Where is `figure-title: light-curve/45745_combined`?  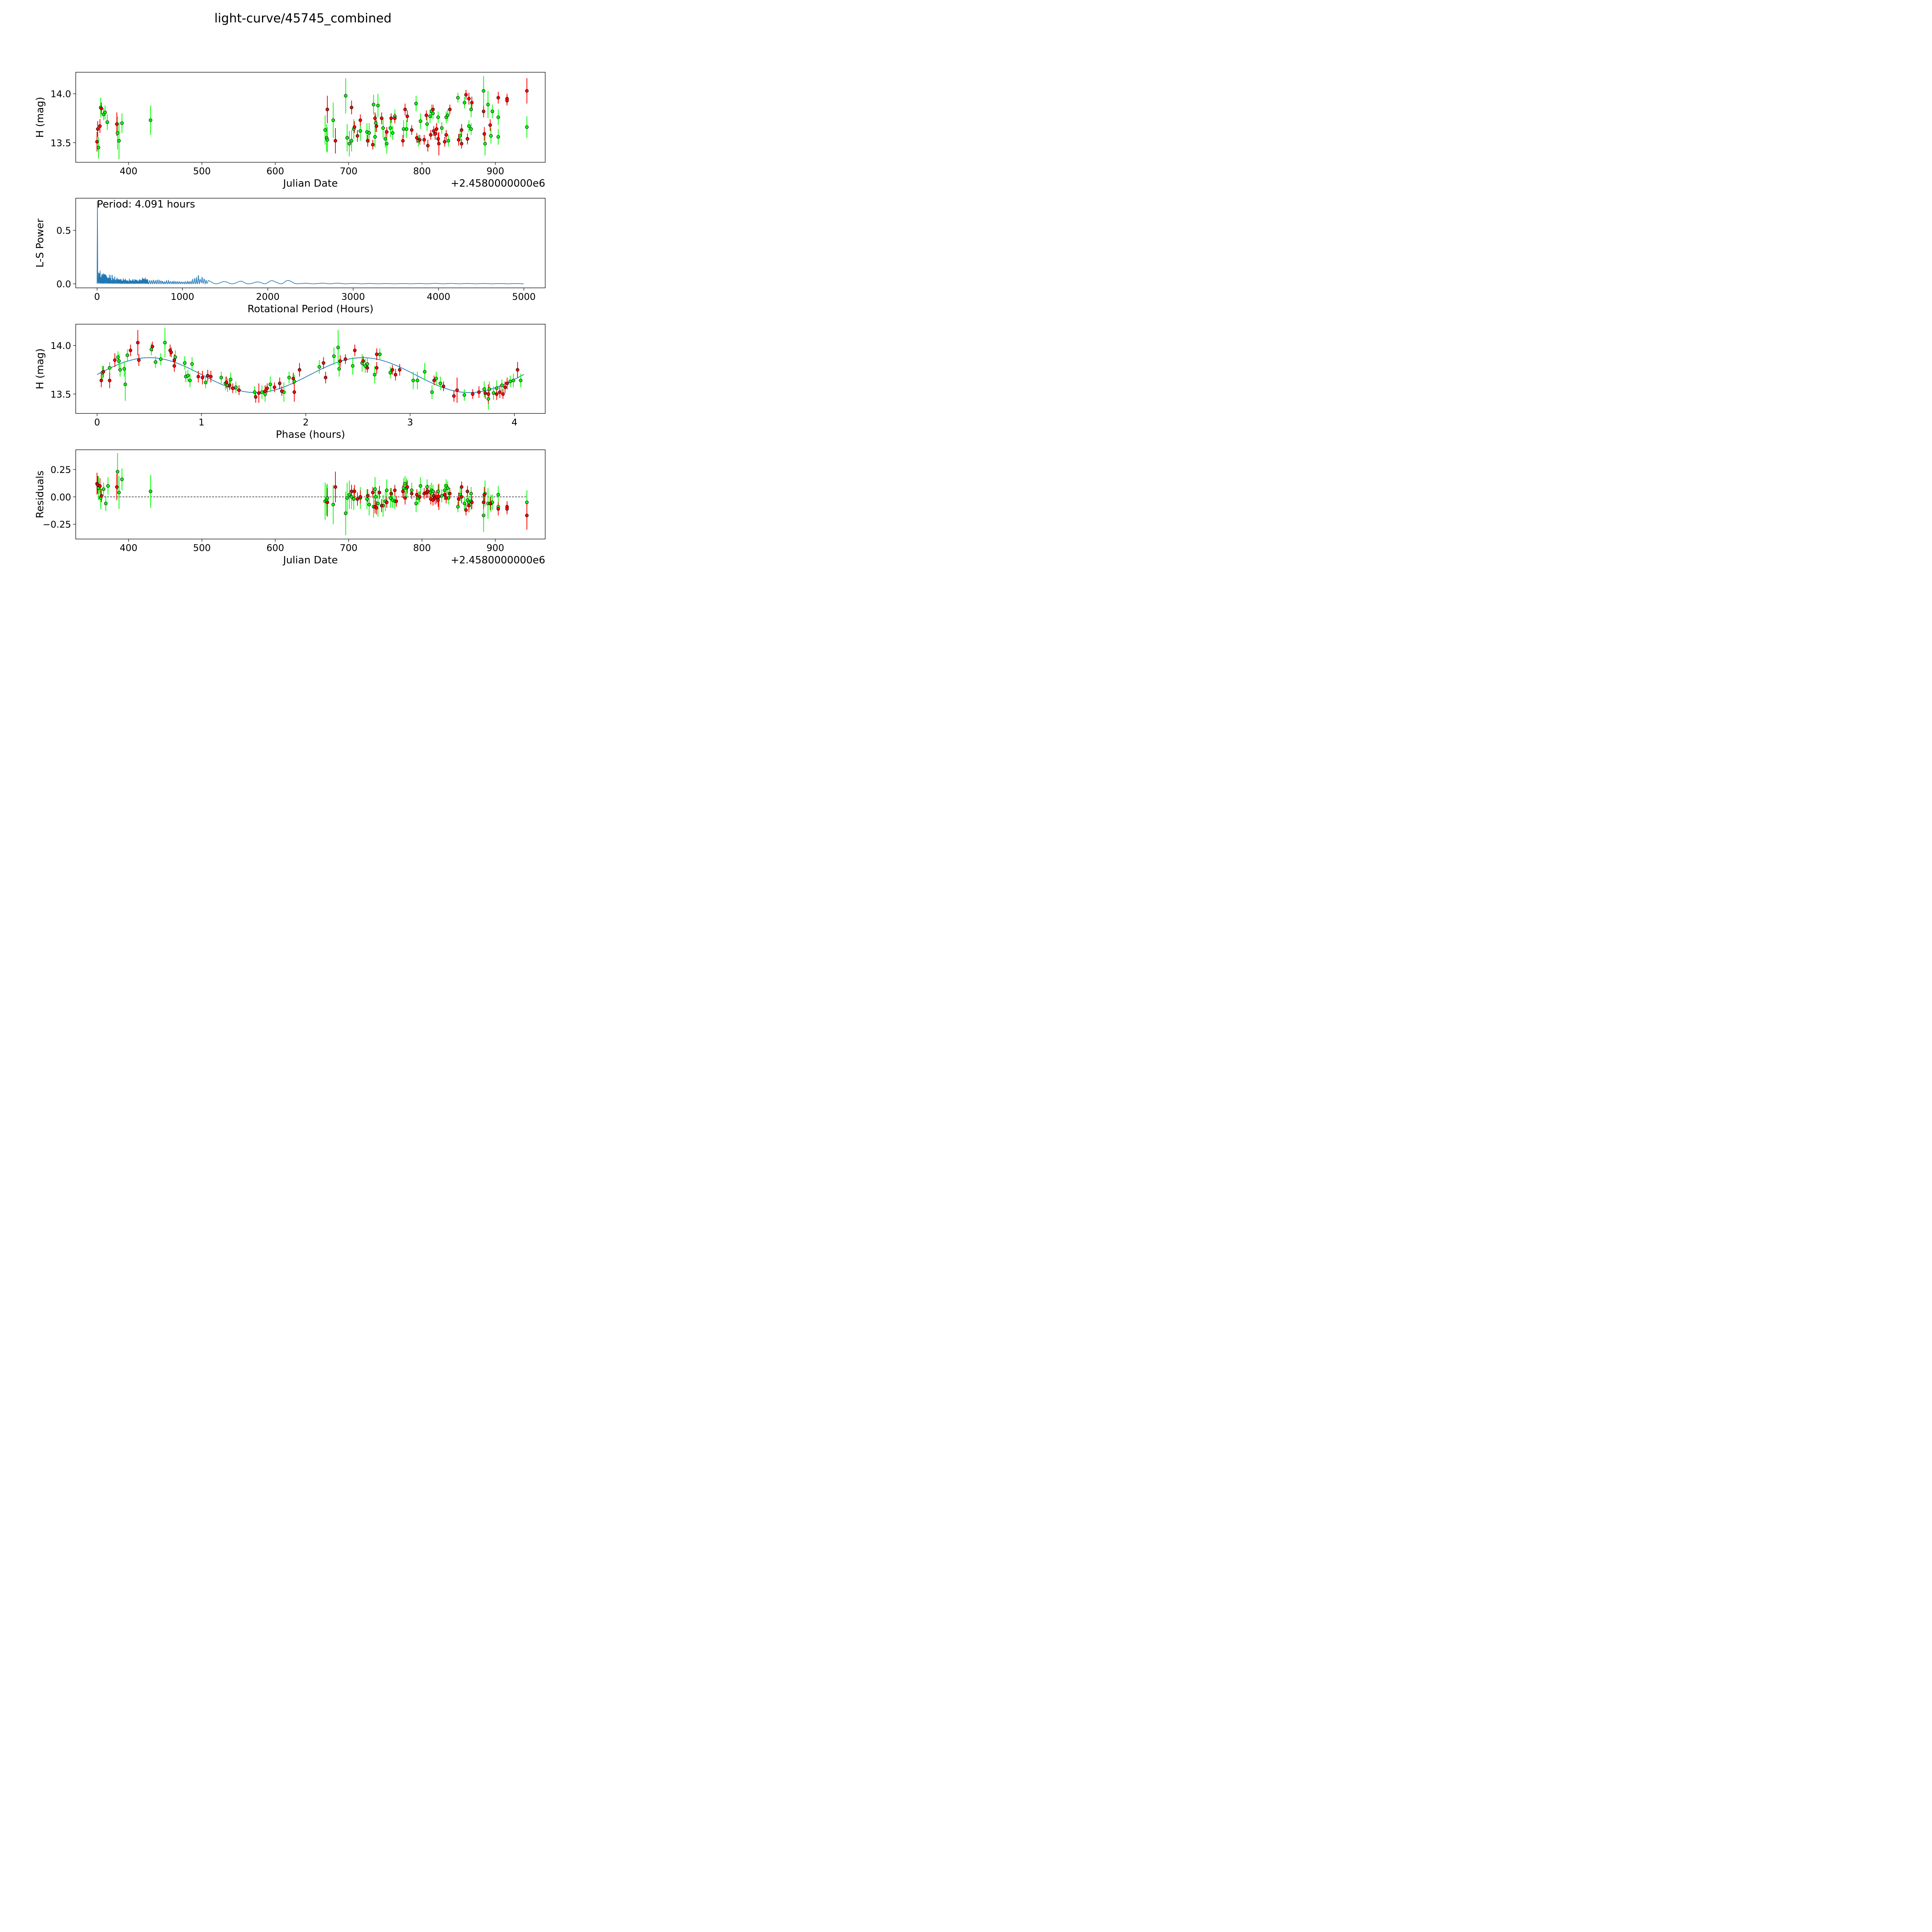 figure-title: light-curve/45745_combined is located at coordinates (303, 19).